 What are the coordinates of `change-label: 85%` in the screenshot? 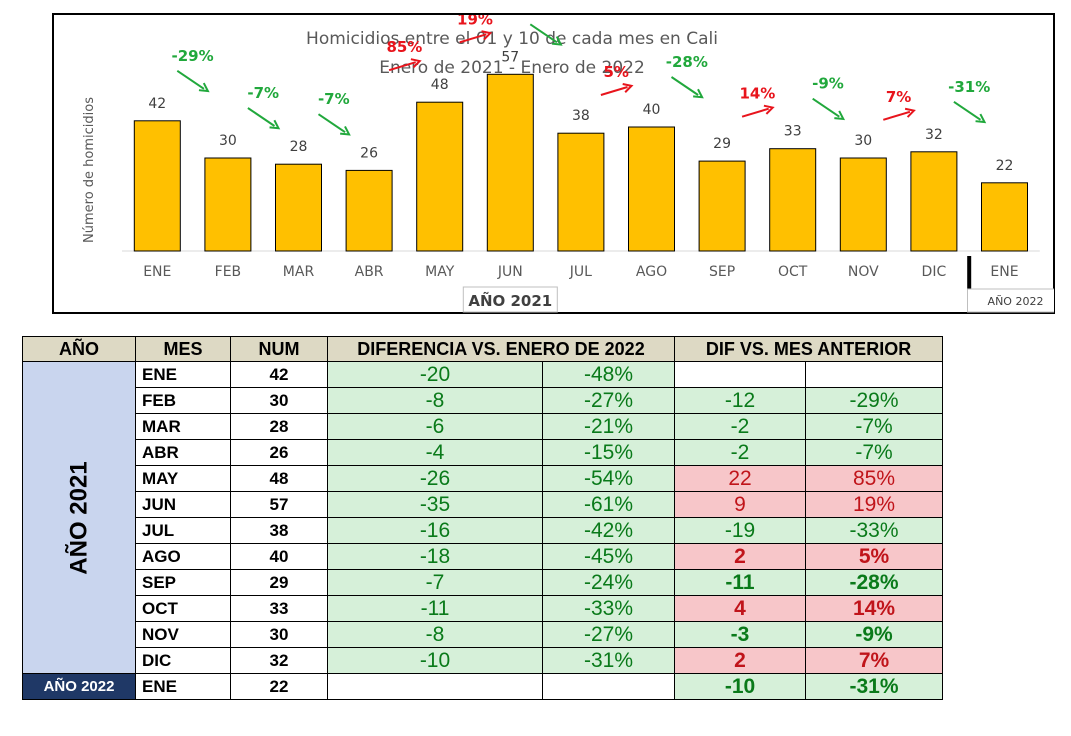 It's located at (404, 47).